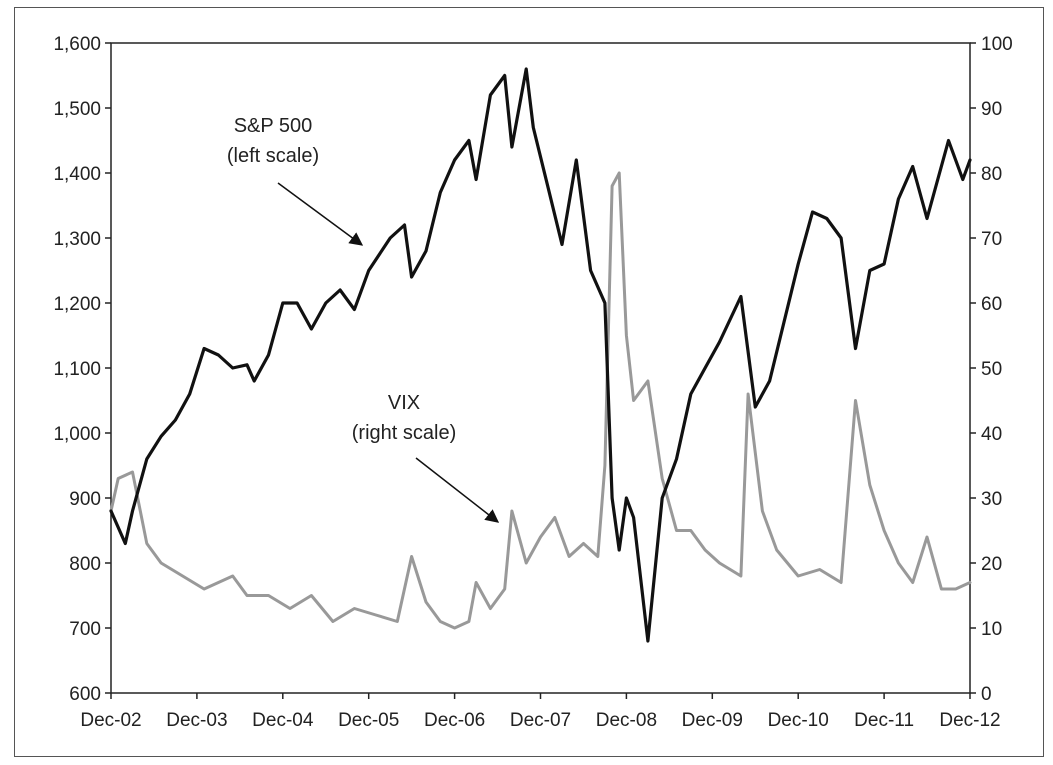 Image resolution: width=1053 pixels, height=765 pixels. What do you see at coordinates (77, 239) in the screenshot?
I see `left-tick-label: 1,300` at bounding box center [77, 239].